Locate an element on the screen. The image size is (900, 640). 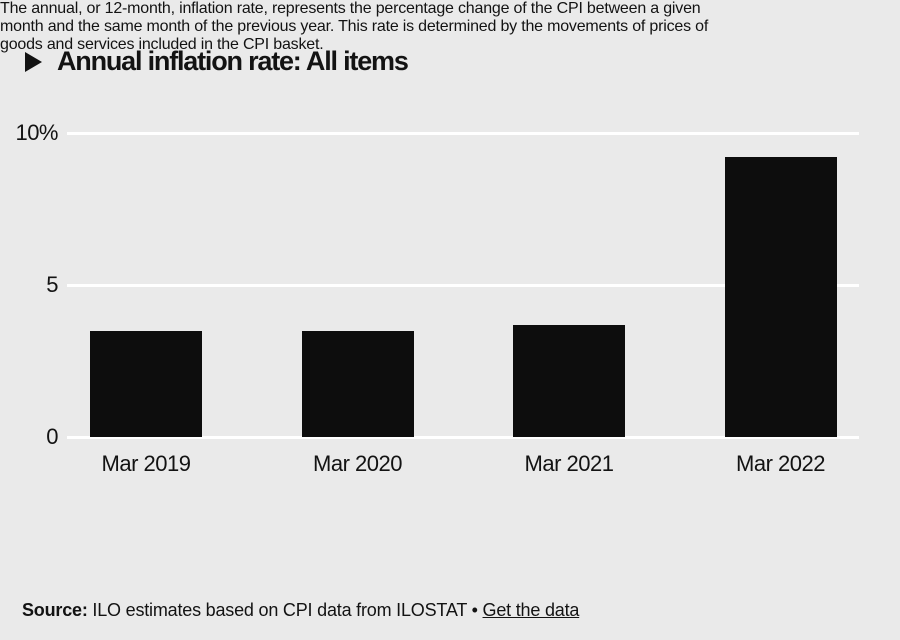
get-the-data-link: Get the data is located at coordinates (531, 610).